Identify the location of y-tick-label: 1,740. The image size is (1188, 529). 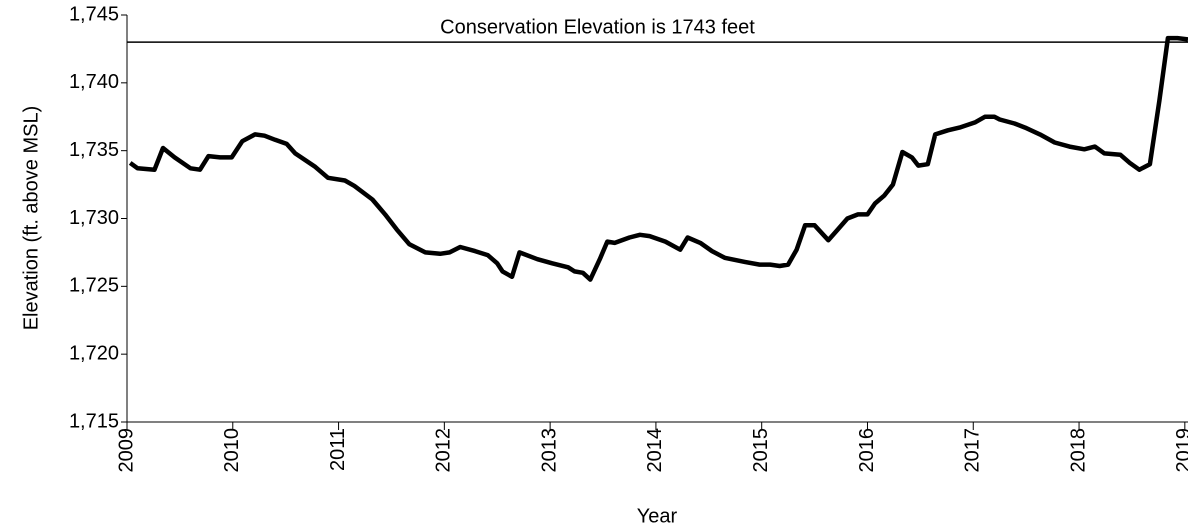
(94, 82).